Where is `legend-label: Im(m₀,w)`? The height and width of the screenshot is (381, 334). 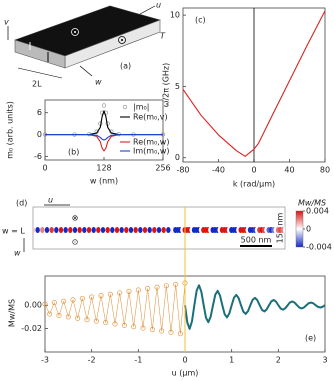
legend-label: Im(m₀,w) is located at coordinates (151, 151).